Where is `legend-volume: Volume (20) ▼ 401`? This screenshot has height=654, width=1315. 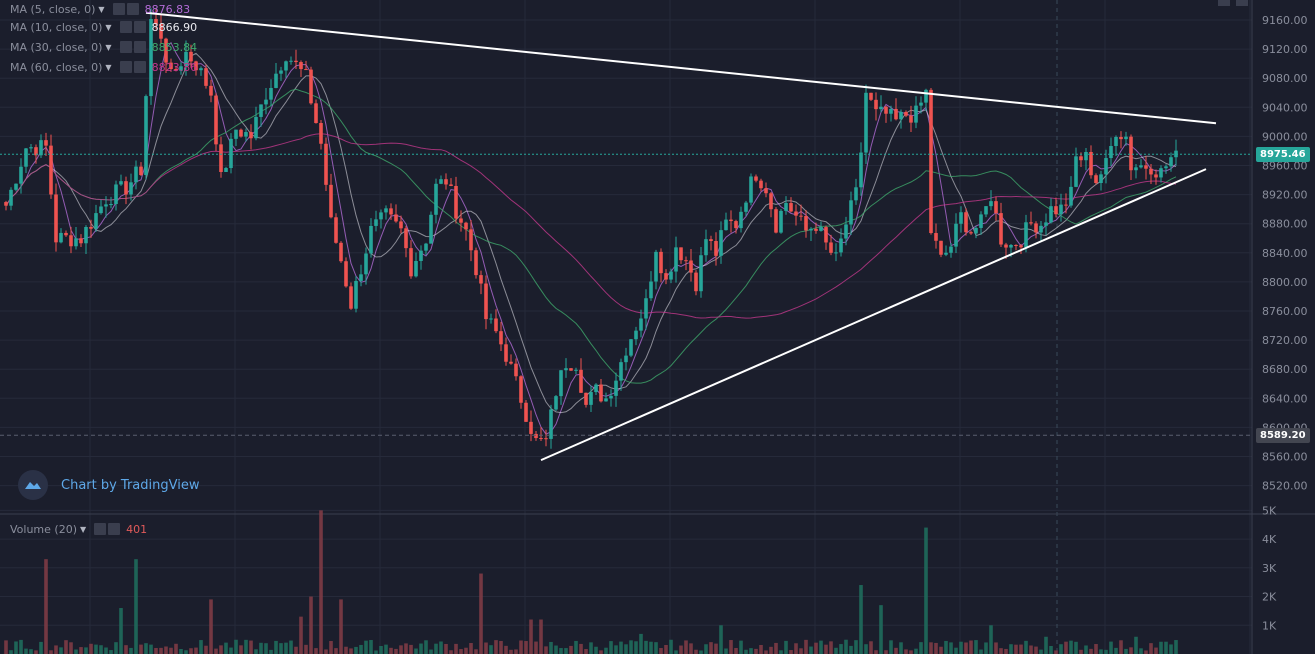 legend-volume: Volume (20) ▼ 401 is located at coordinates (78, 529).